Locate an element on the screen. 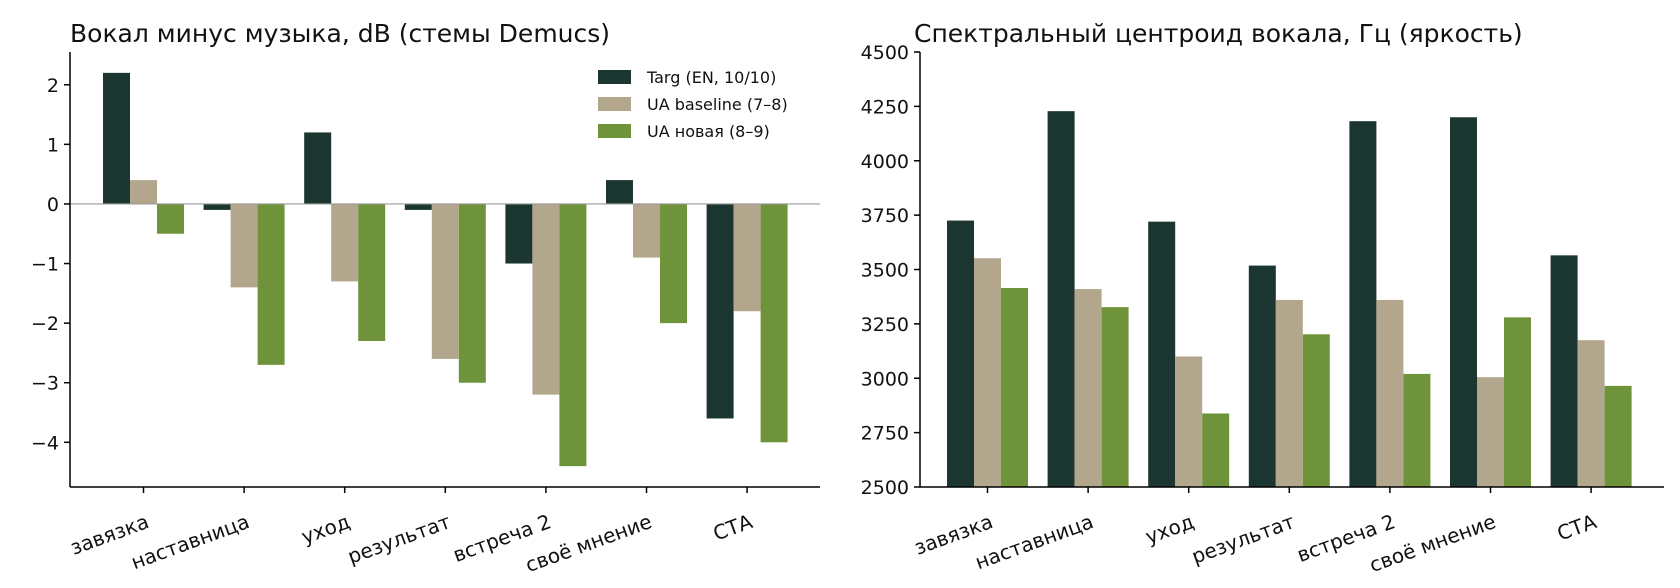 The width and height of the screenshot is (1680, 588). y-tick-label: −4 is located at coordinates (45, 443).